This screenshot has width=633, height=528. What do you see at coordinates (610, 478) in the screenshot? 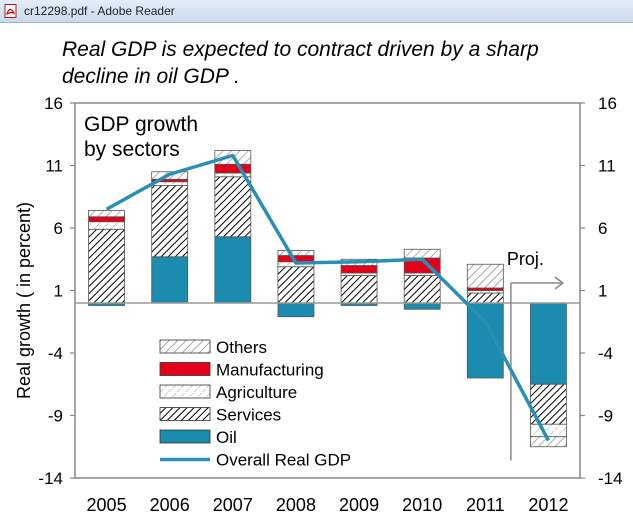
I see `y2-tick-label: -14` at bounding box center [610, 478].